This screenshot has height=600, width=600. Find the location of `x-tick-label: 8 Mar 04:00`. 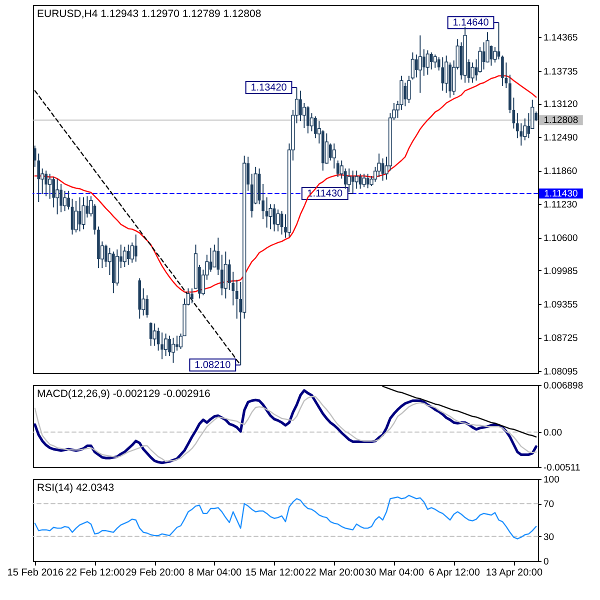

x-tick-label: 8 Mar 04:00 is located at coordinates (215, 573).